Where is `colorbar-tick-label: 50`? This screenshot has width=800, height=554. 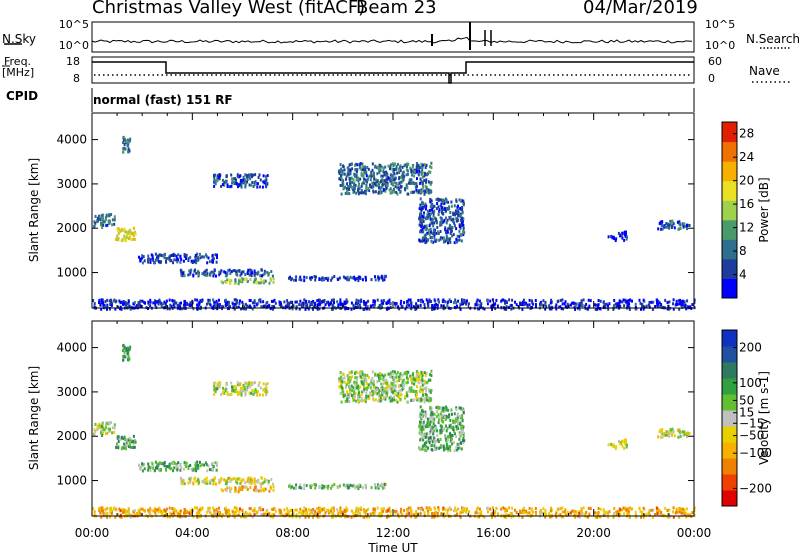
colorbar-tick-label: 50 is located at coordinates (746, 400).